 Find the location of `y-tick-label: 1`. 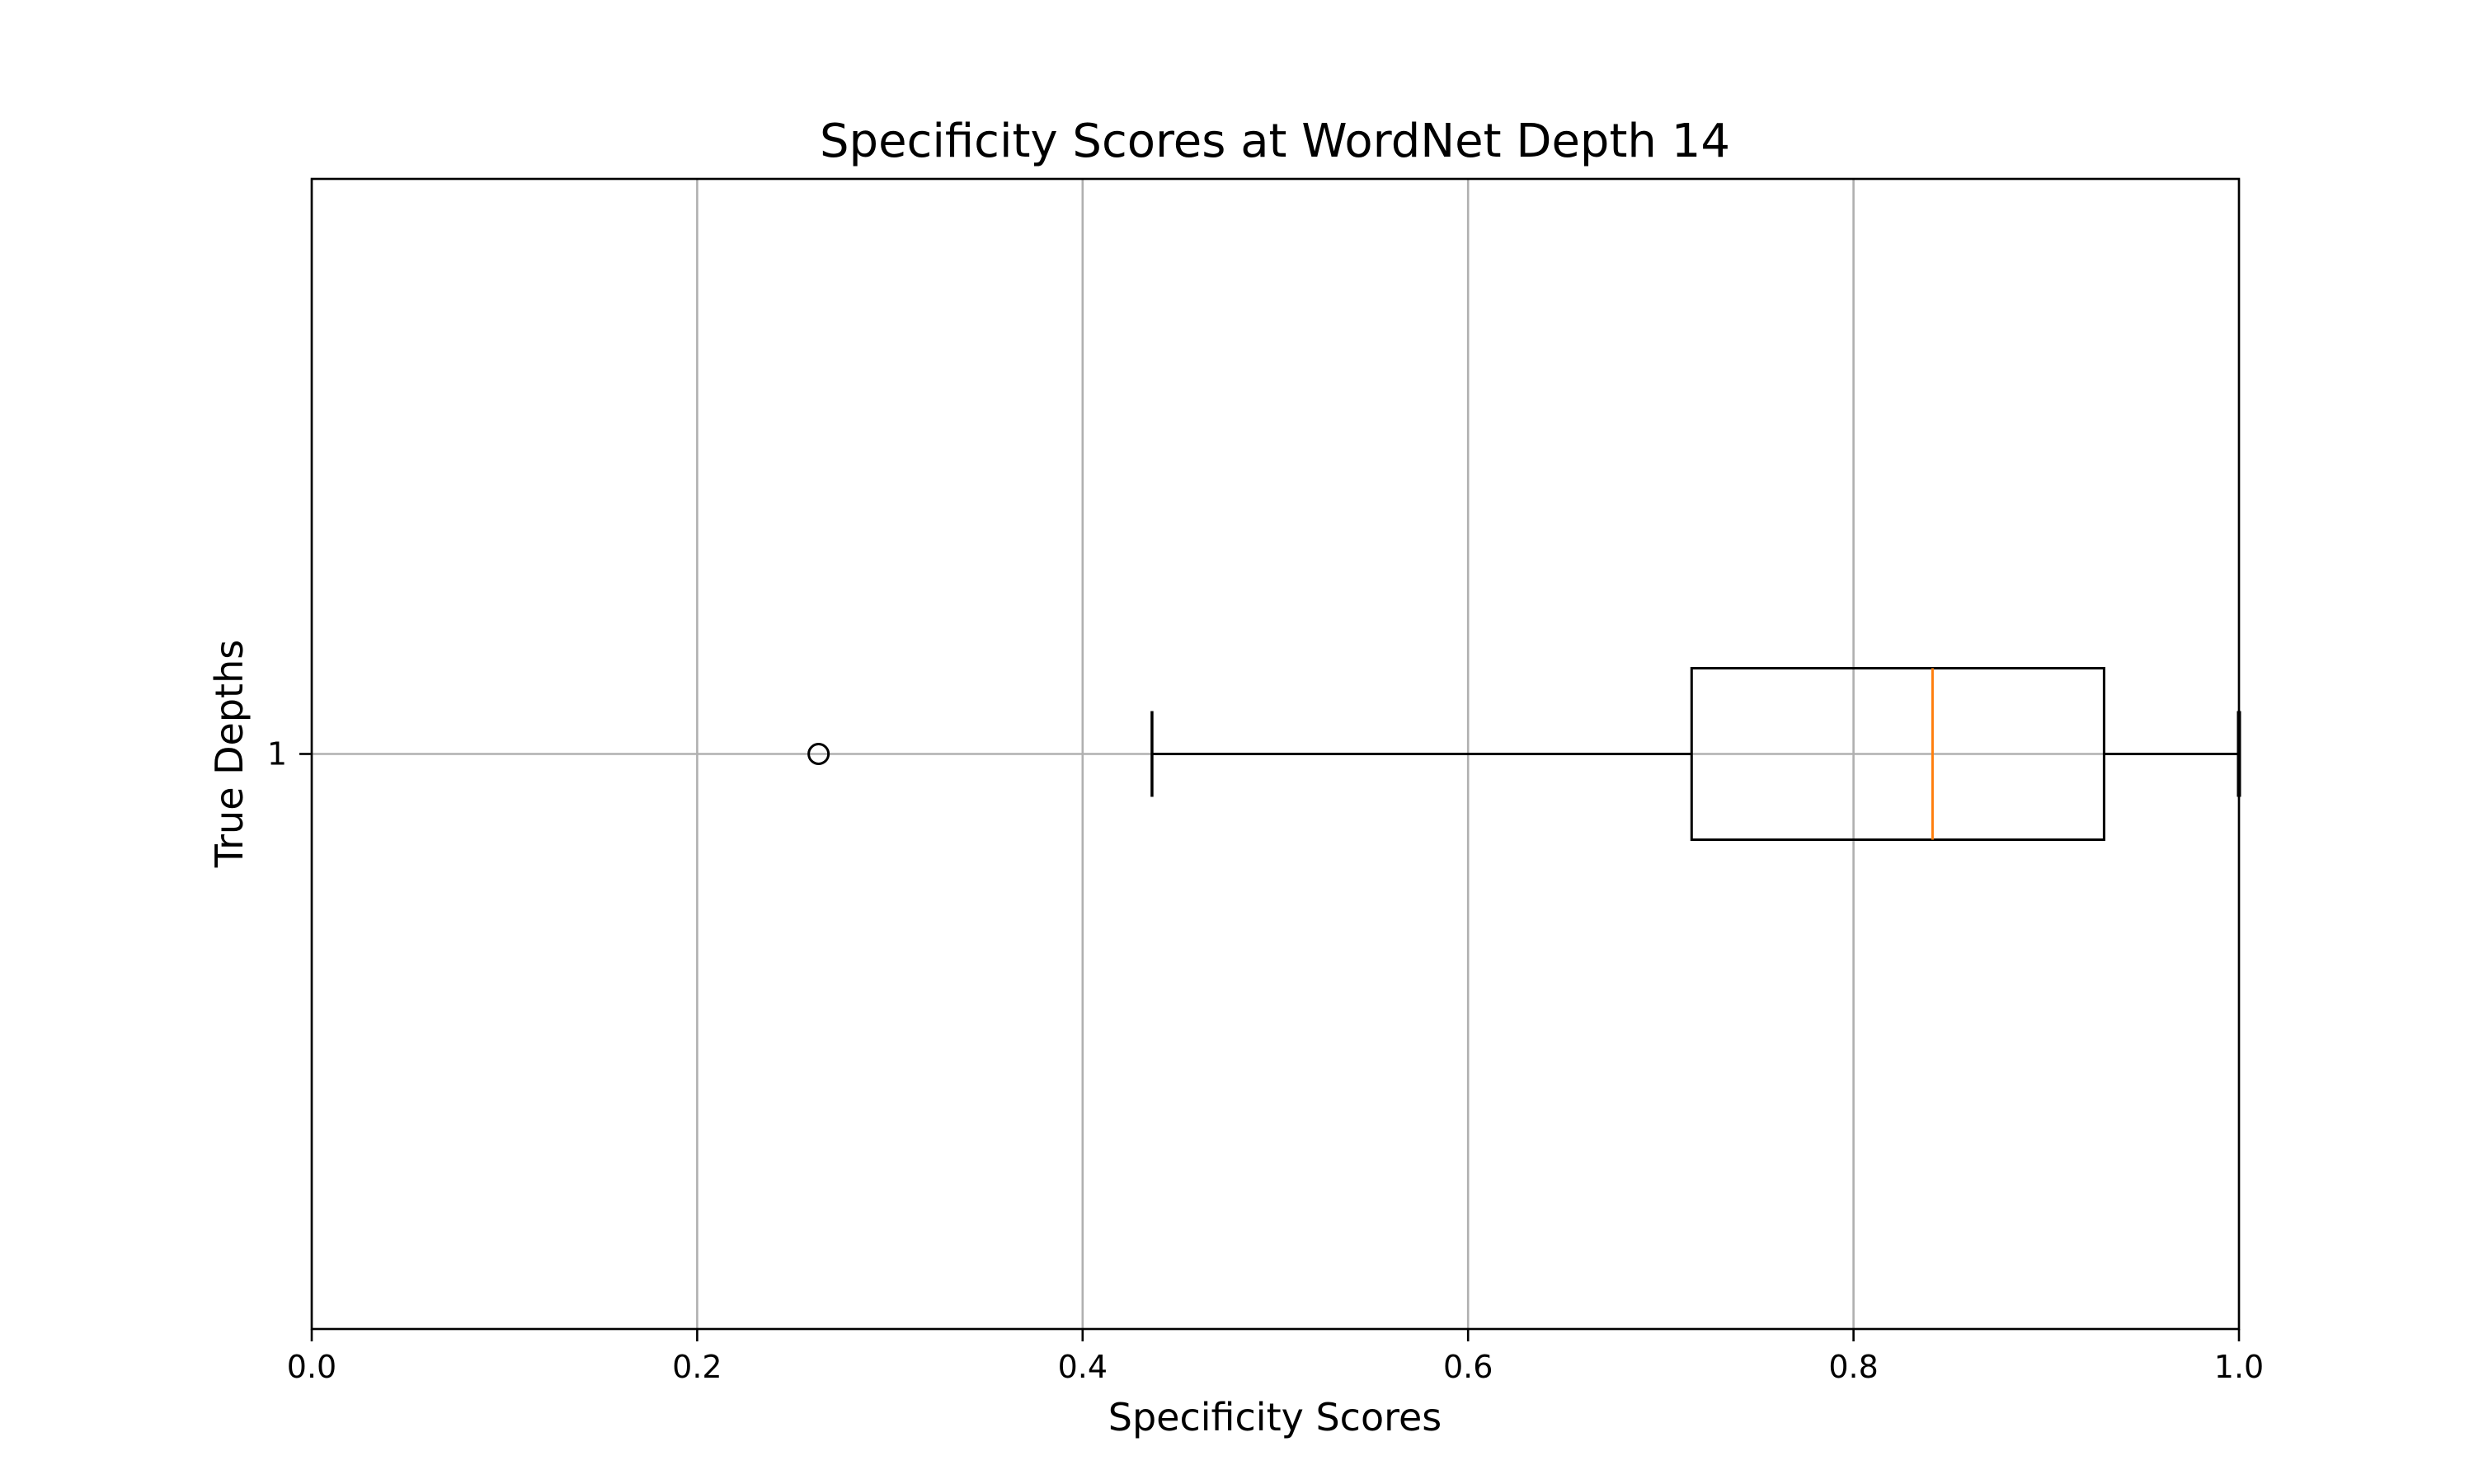

y-tick-label: 1 is located at coordinates (277, 754).